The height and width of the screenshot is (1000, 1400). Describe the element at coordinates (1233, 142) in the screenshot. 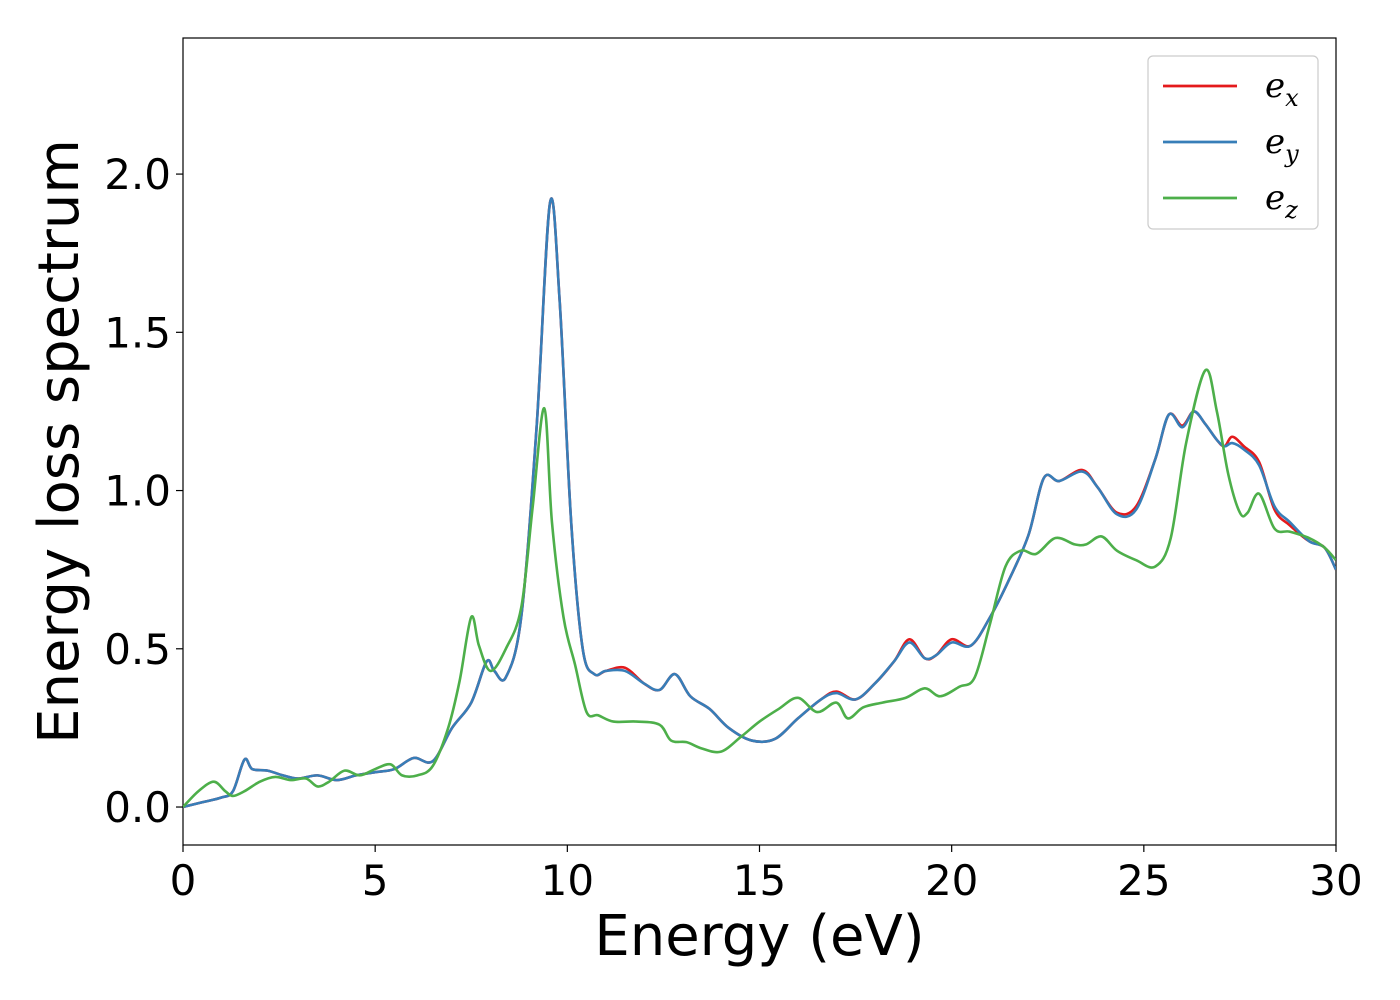

I see `legend: ex ey ez` at that location.